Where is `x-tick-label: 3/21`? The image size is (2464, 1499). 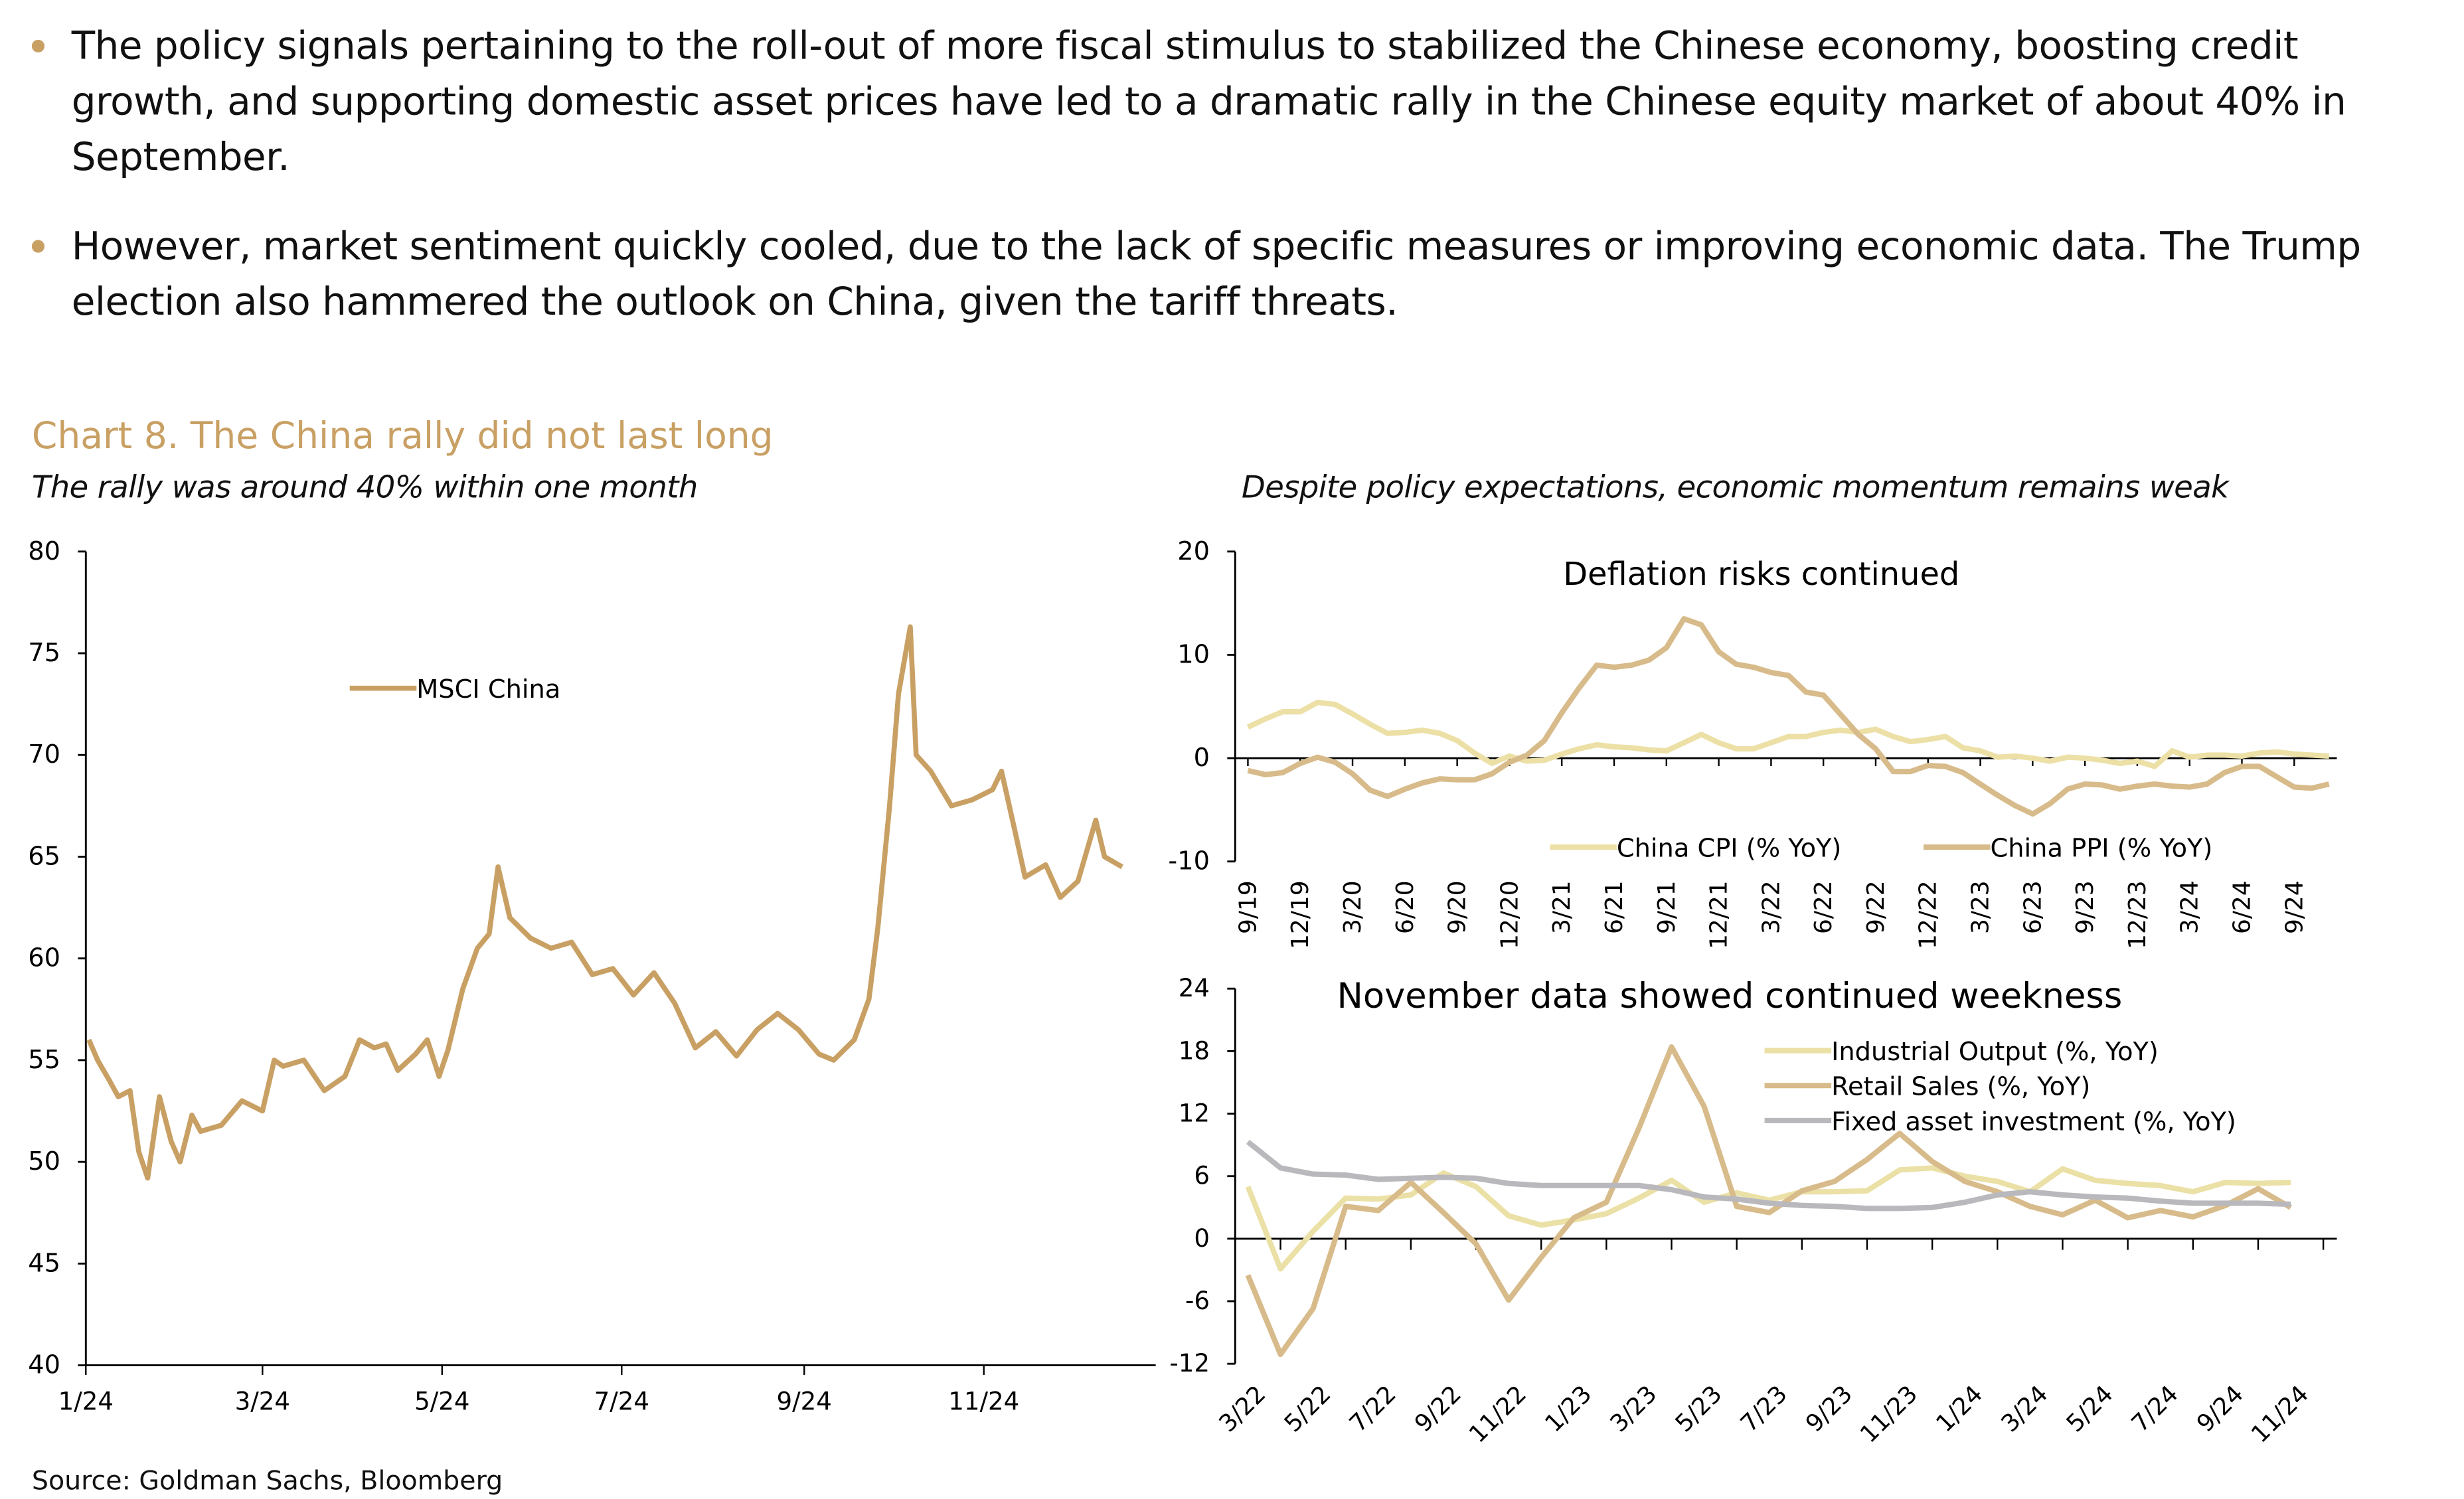 x-tick-label: 3/21 is located at coordinates (1562, 907).